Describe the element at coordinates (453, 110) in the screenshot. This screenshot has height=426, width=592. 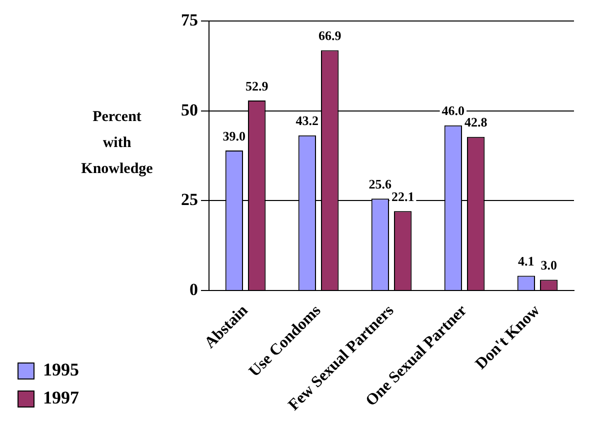
I see `text: 46.0` at that location.